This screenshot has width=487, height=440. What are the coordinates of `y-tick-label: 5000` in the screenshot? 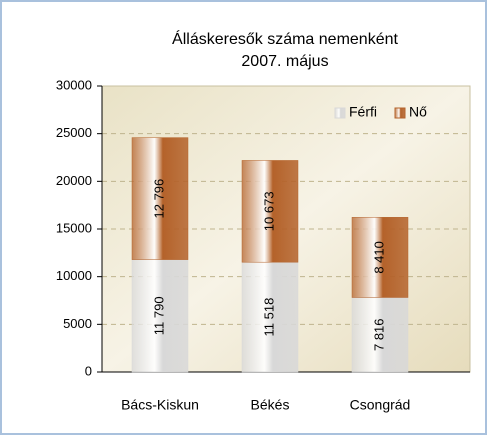 It's located at (77, 323).